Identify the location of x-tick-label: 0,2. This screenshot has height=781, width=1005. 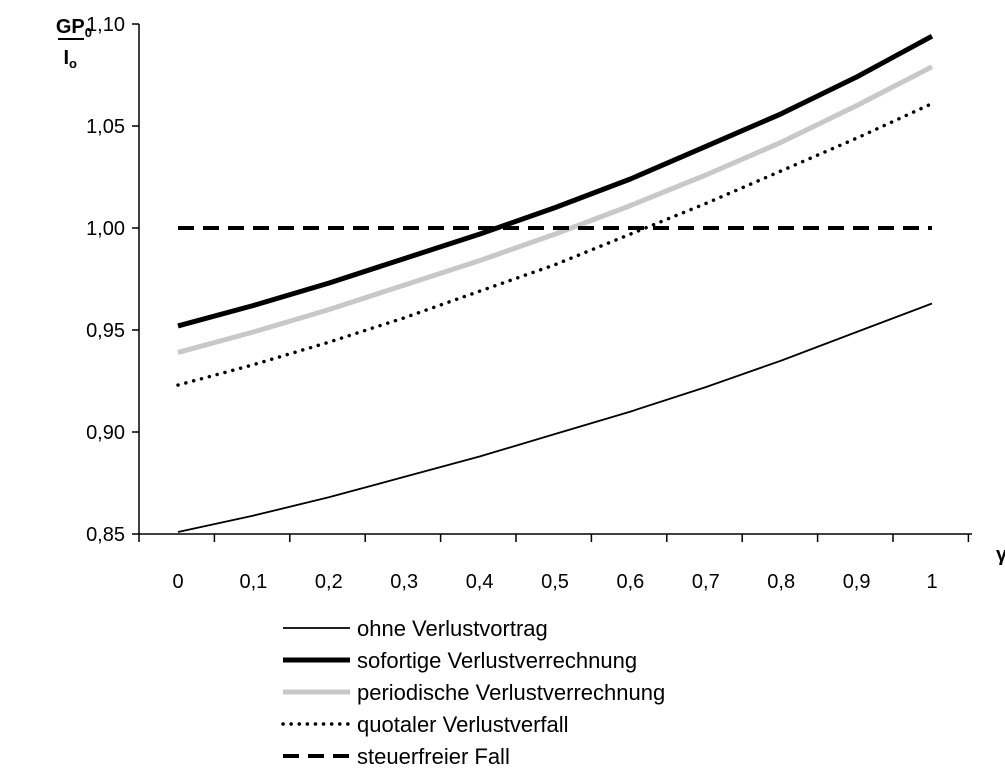
(329, 582).